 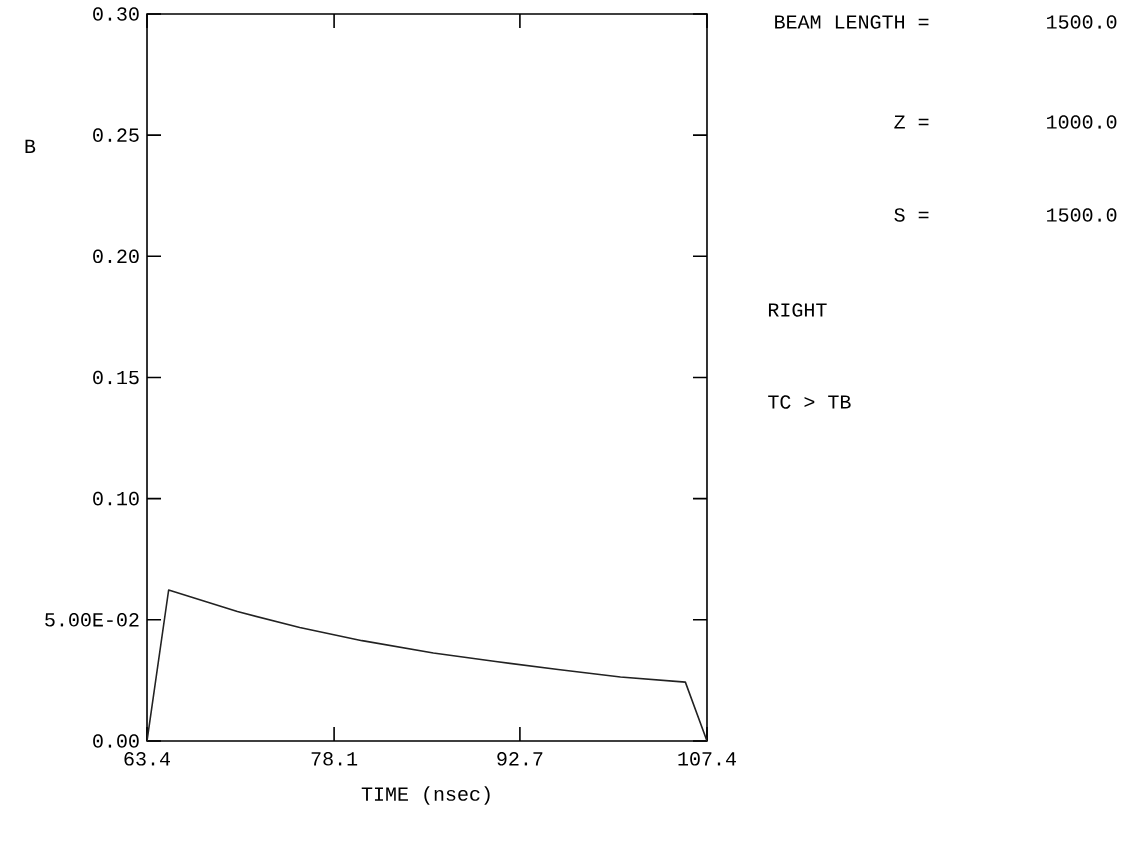 I want to click on x-tick-label: 107.4, so click(x=707, y=759).